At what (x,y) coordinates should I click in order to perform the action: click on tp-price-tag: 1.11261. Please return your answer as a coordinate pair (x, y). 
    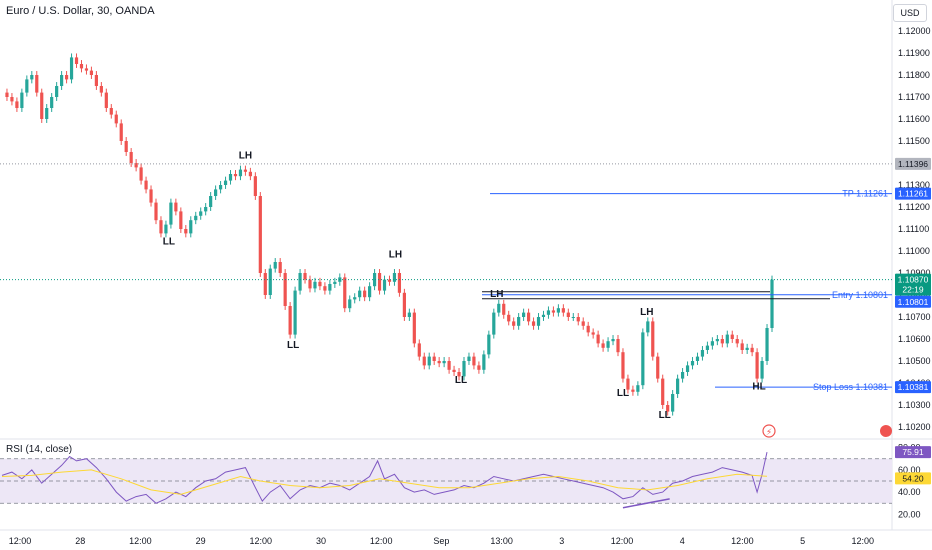
    Looking at the image, I should click on (913, 194).